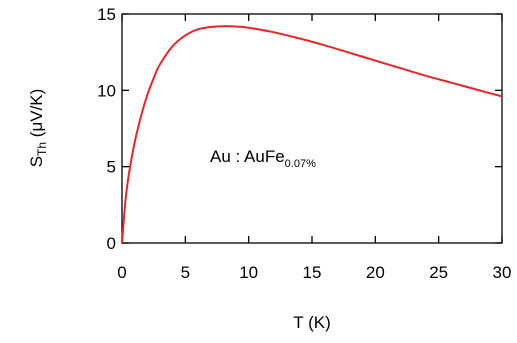  What do you see at coordinates (111, 167) in the screenshot?
I see `y-tick-label-1: 5` at bounding box center [111, 167].